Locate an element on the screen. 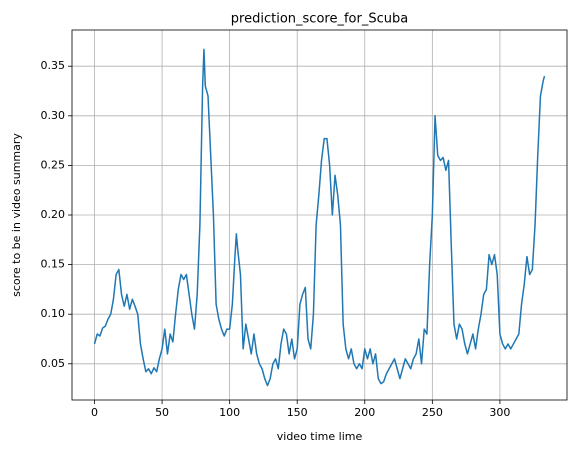  x-tick-label: 200 is located at coordinates (364, 412).